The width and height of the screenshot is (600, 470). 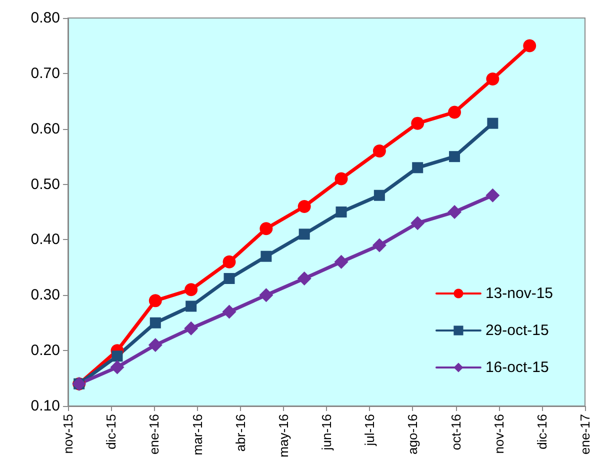 What do you see at coordinates (45, 129) in the screenshot?
I see `y-tick-label: 0.60` at bounding box center [45, 129].